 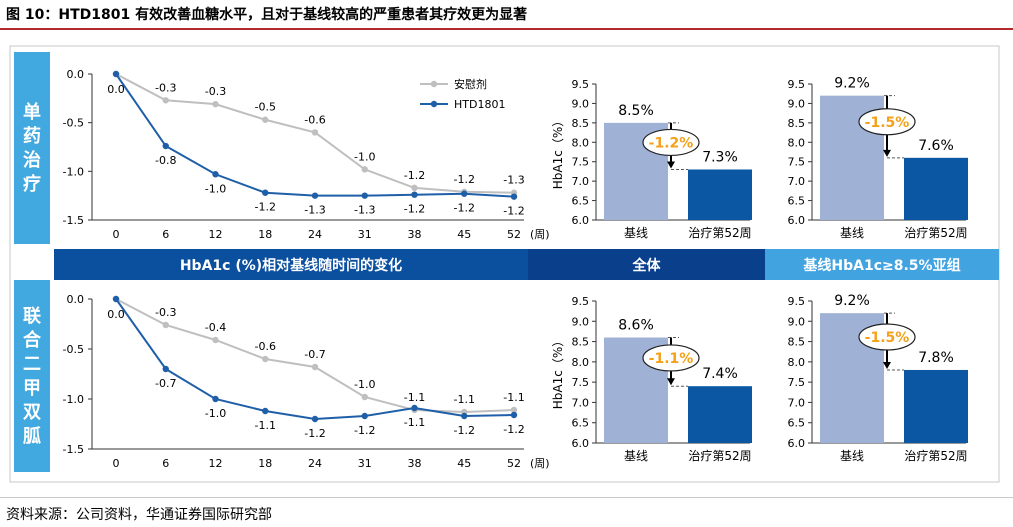 What do you see at coordinates (116, 463) in the screenshot?
I see `x-tick-label: 0` at bounding box center [116, 463].